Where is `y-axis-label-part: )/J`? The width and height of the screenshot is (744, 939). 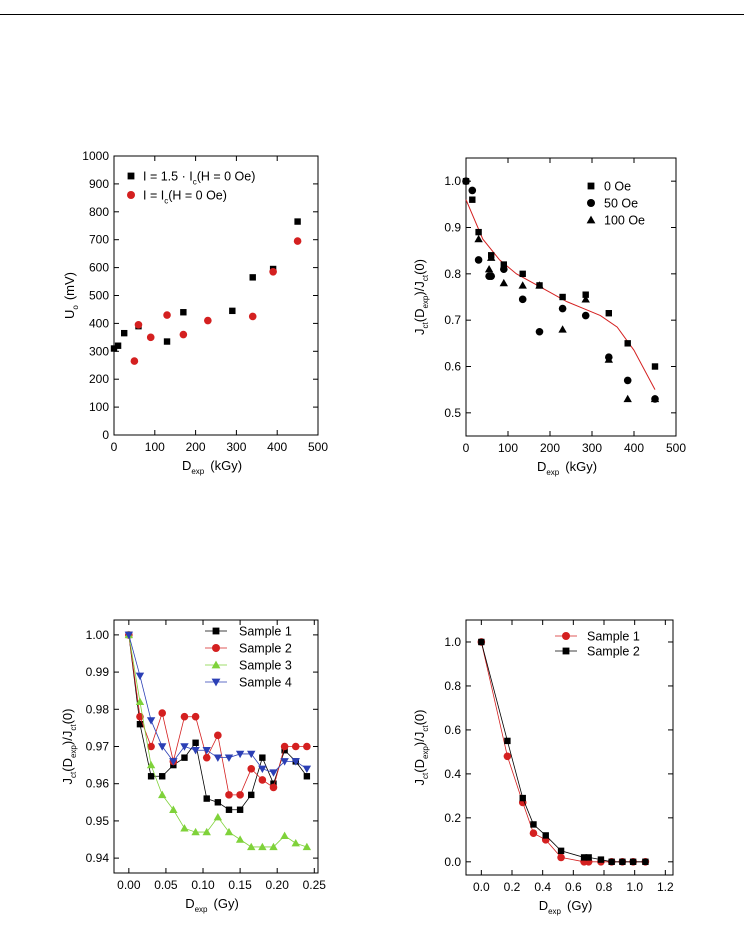 y-axis-label-part: )/J is located at coordinates (419, 739).